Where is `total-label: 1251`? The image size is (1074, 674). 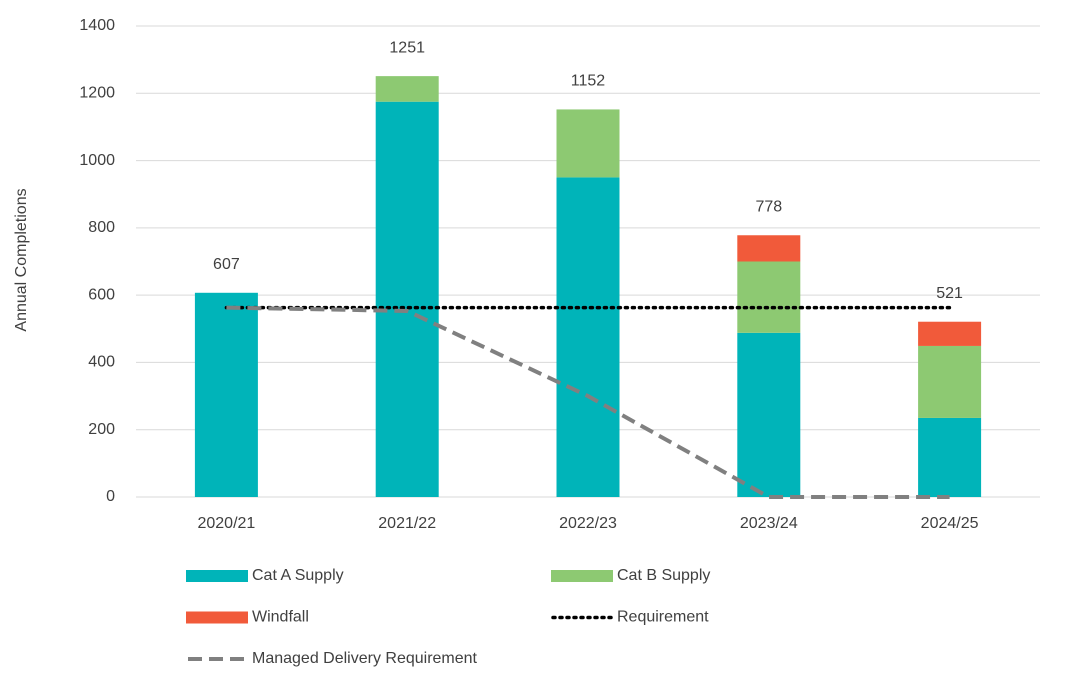 total-label: 1251 is located at coordinates (407, 47).